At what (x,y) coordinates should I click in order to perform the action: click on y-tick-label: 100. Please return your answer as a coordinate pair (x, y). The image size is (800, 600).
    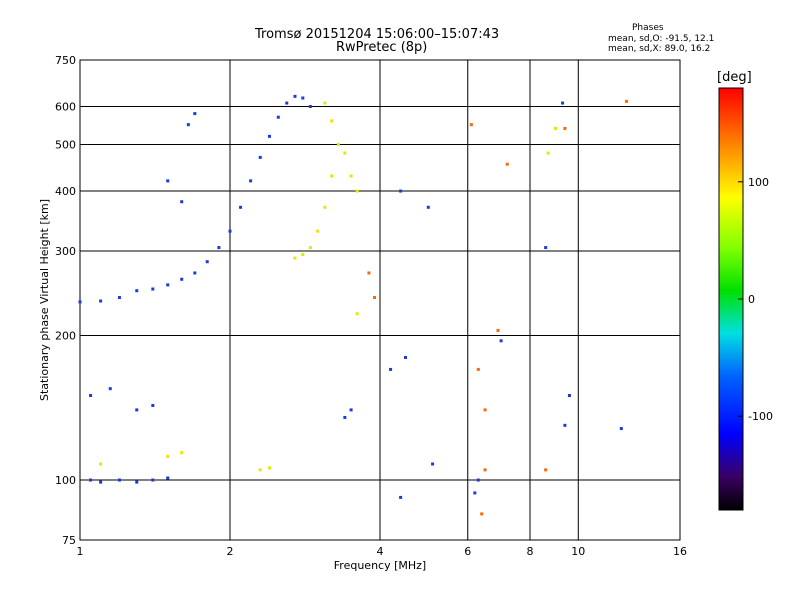
    Looking at the image, I should click on (65, 480).